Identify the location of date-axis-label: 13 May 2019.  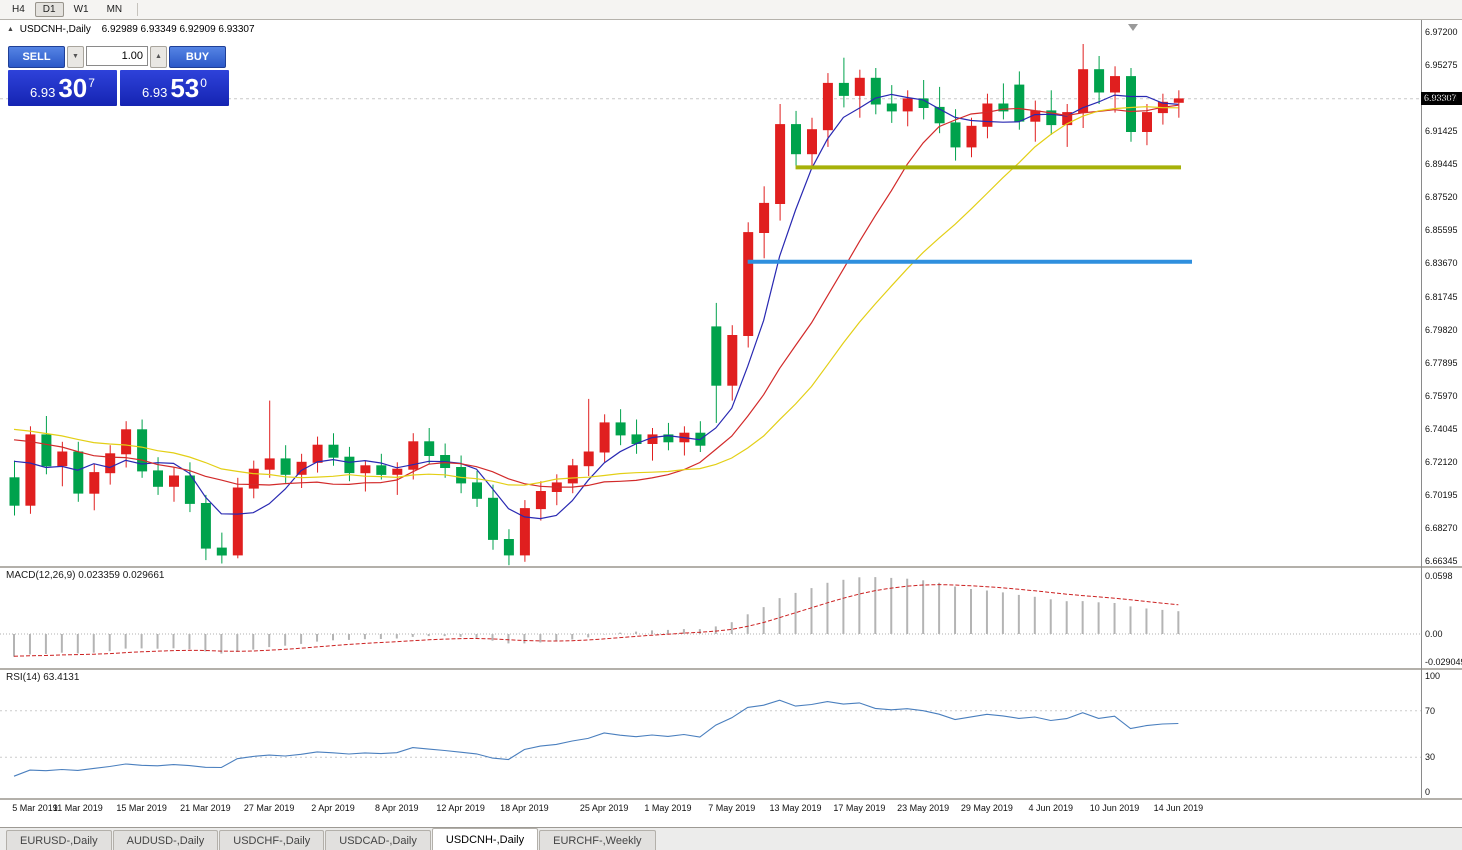
(795, 808).